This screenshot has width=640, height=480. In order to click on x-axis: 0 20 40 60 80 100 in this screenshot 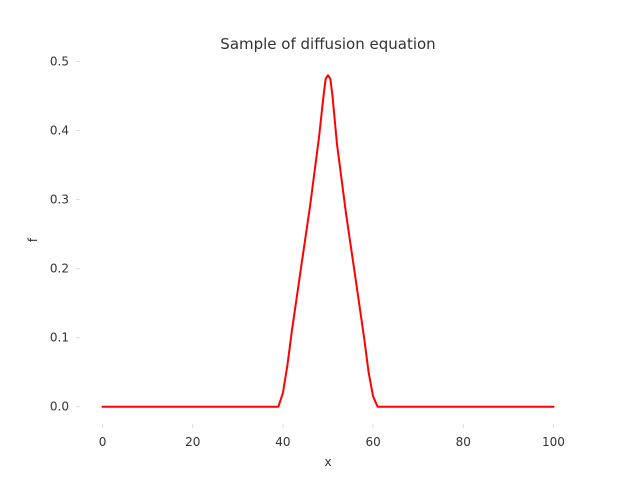, I will do `click(332, 436)`.